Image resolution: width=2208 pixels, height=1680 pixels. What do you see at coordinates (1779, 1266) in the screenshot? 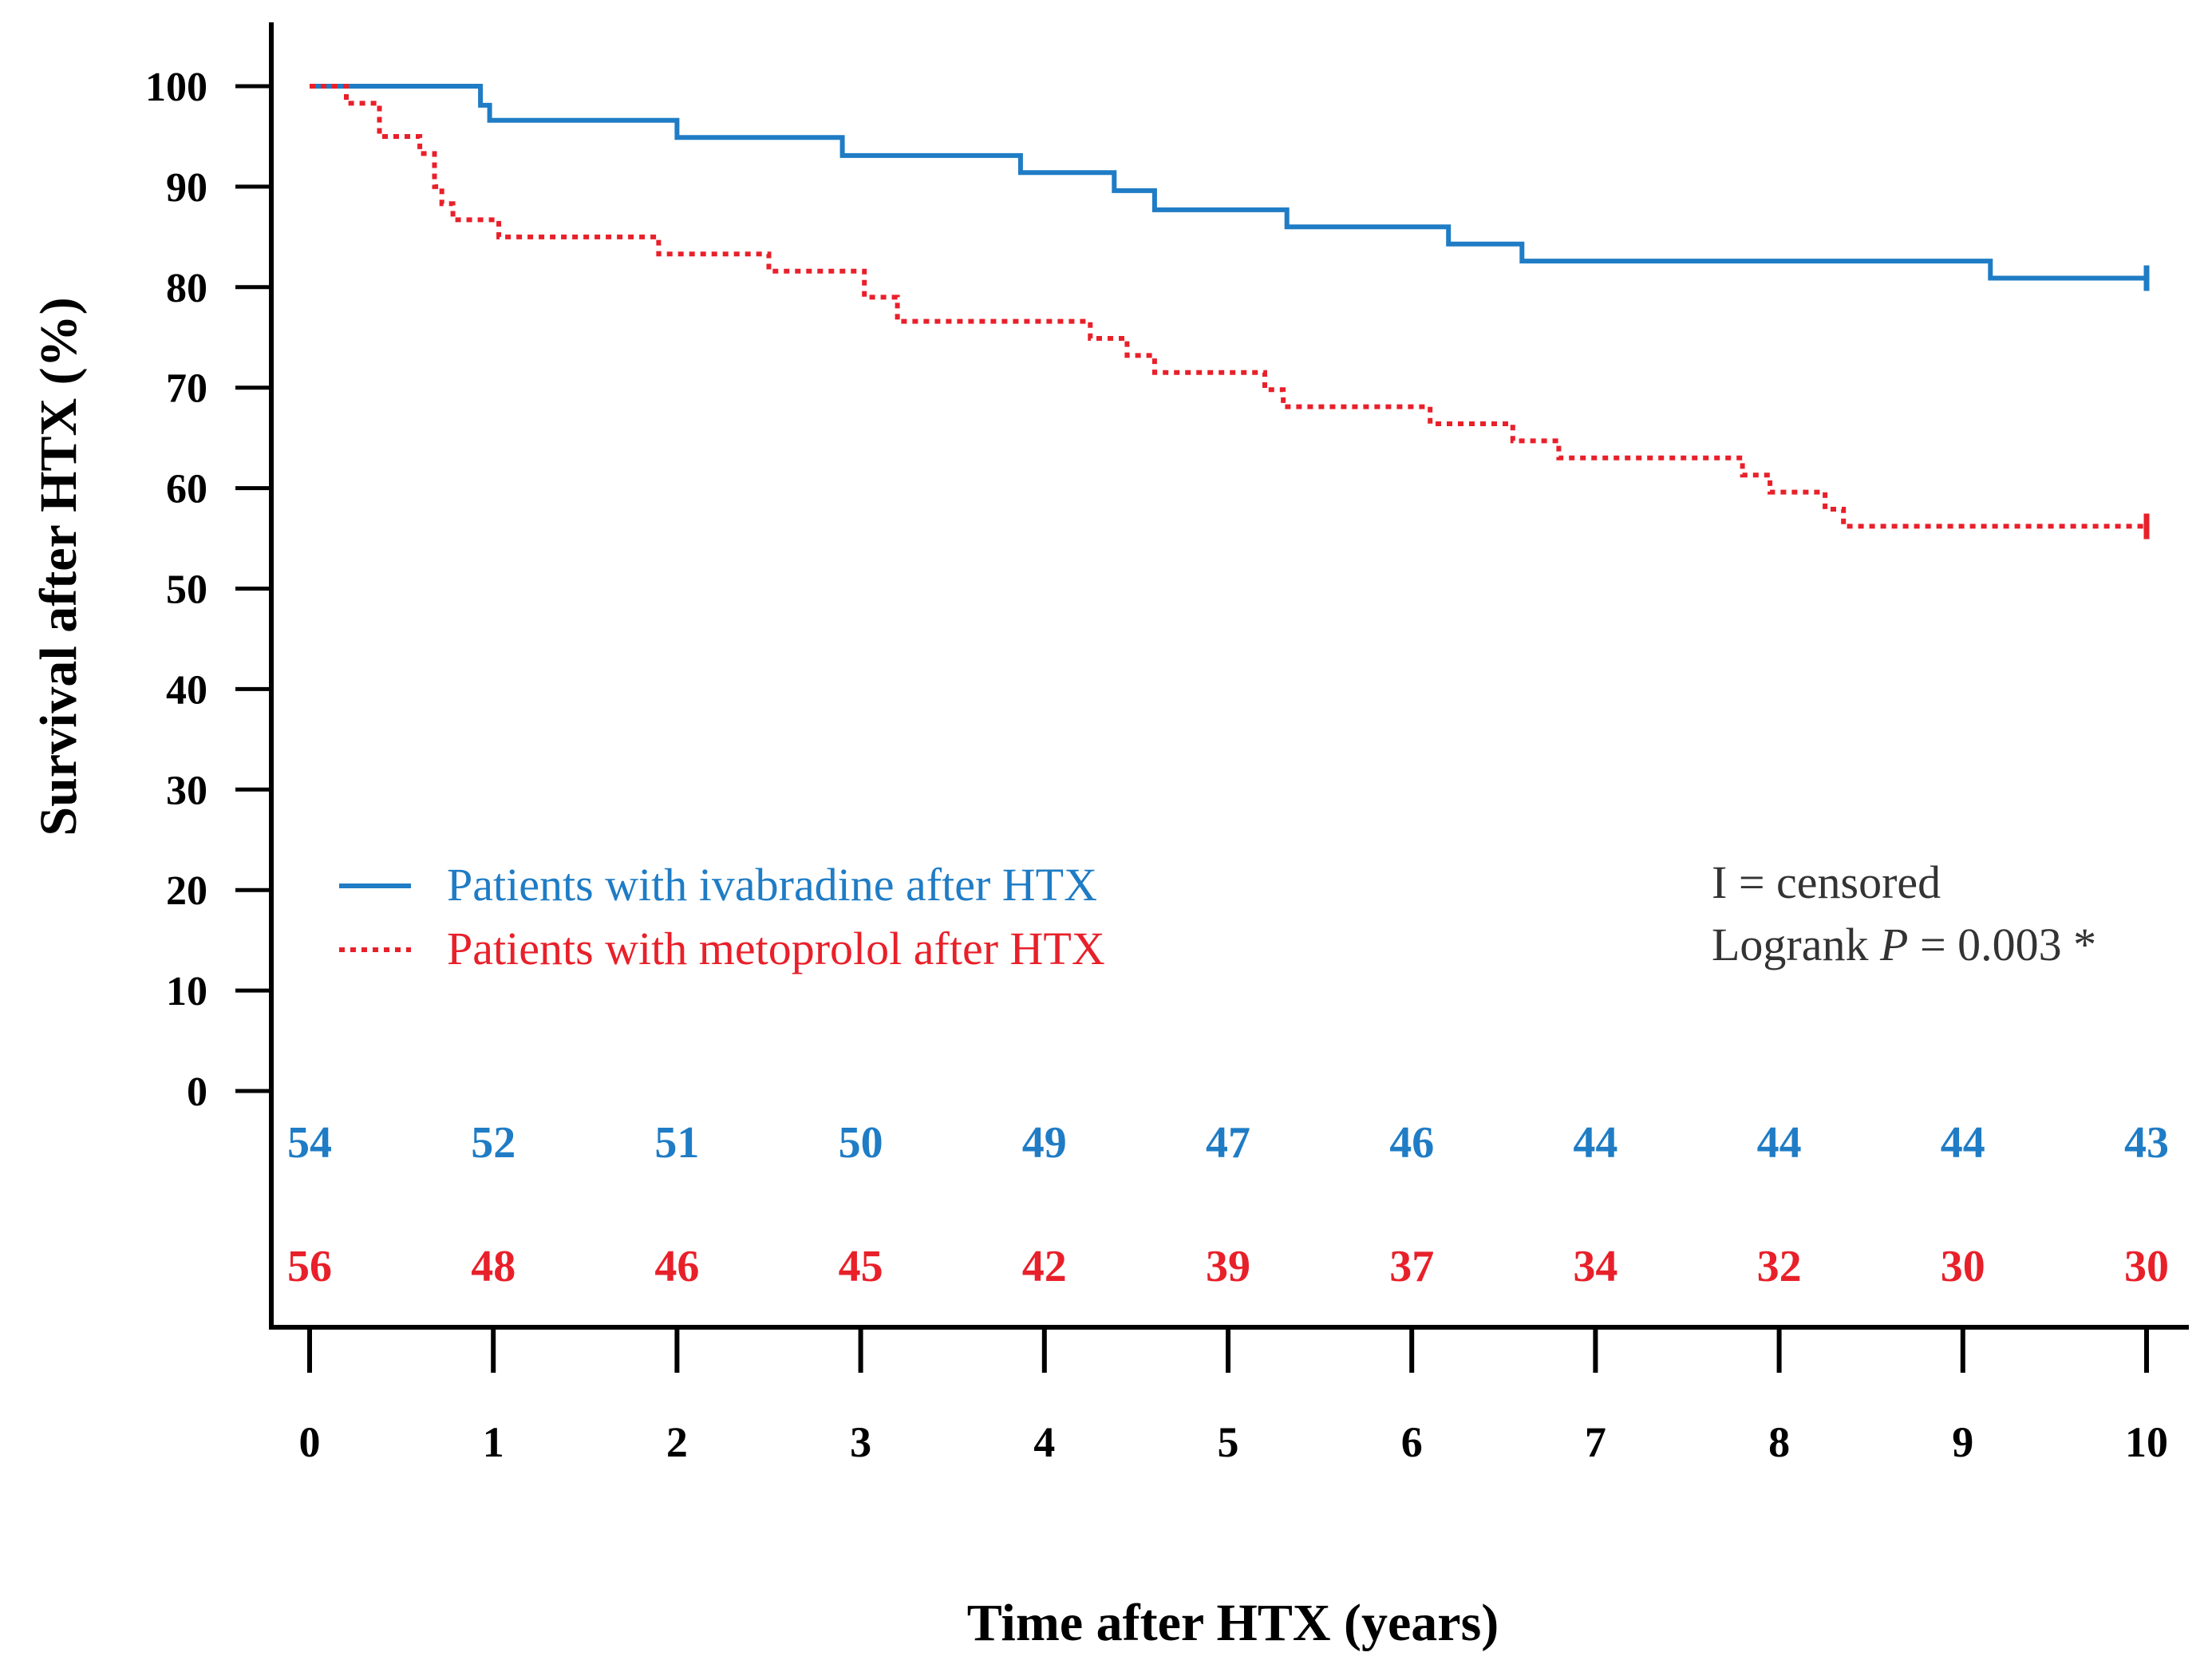
I see `at-risk-metoprolol: 32` at bounding box center [1779, 1266].